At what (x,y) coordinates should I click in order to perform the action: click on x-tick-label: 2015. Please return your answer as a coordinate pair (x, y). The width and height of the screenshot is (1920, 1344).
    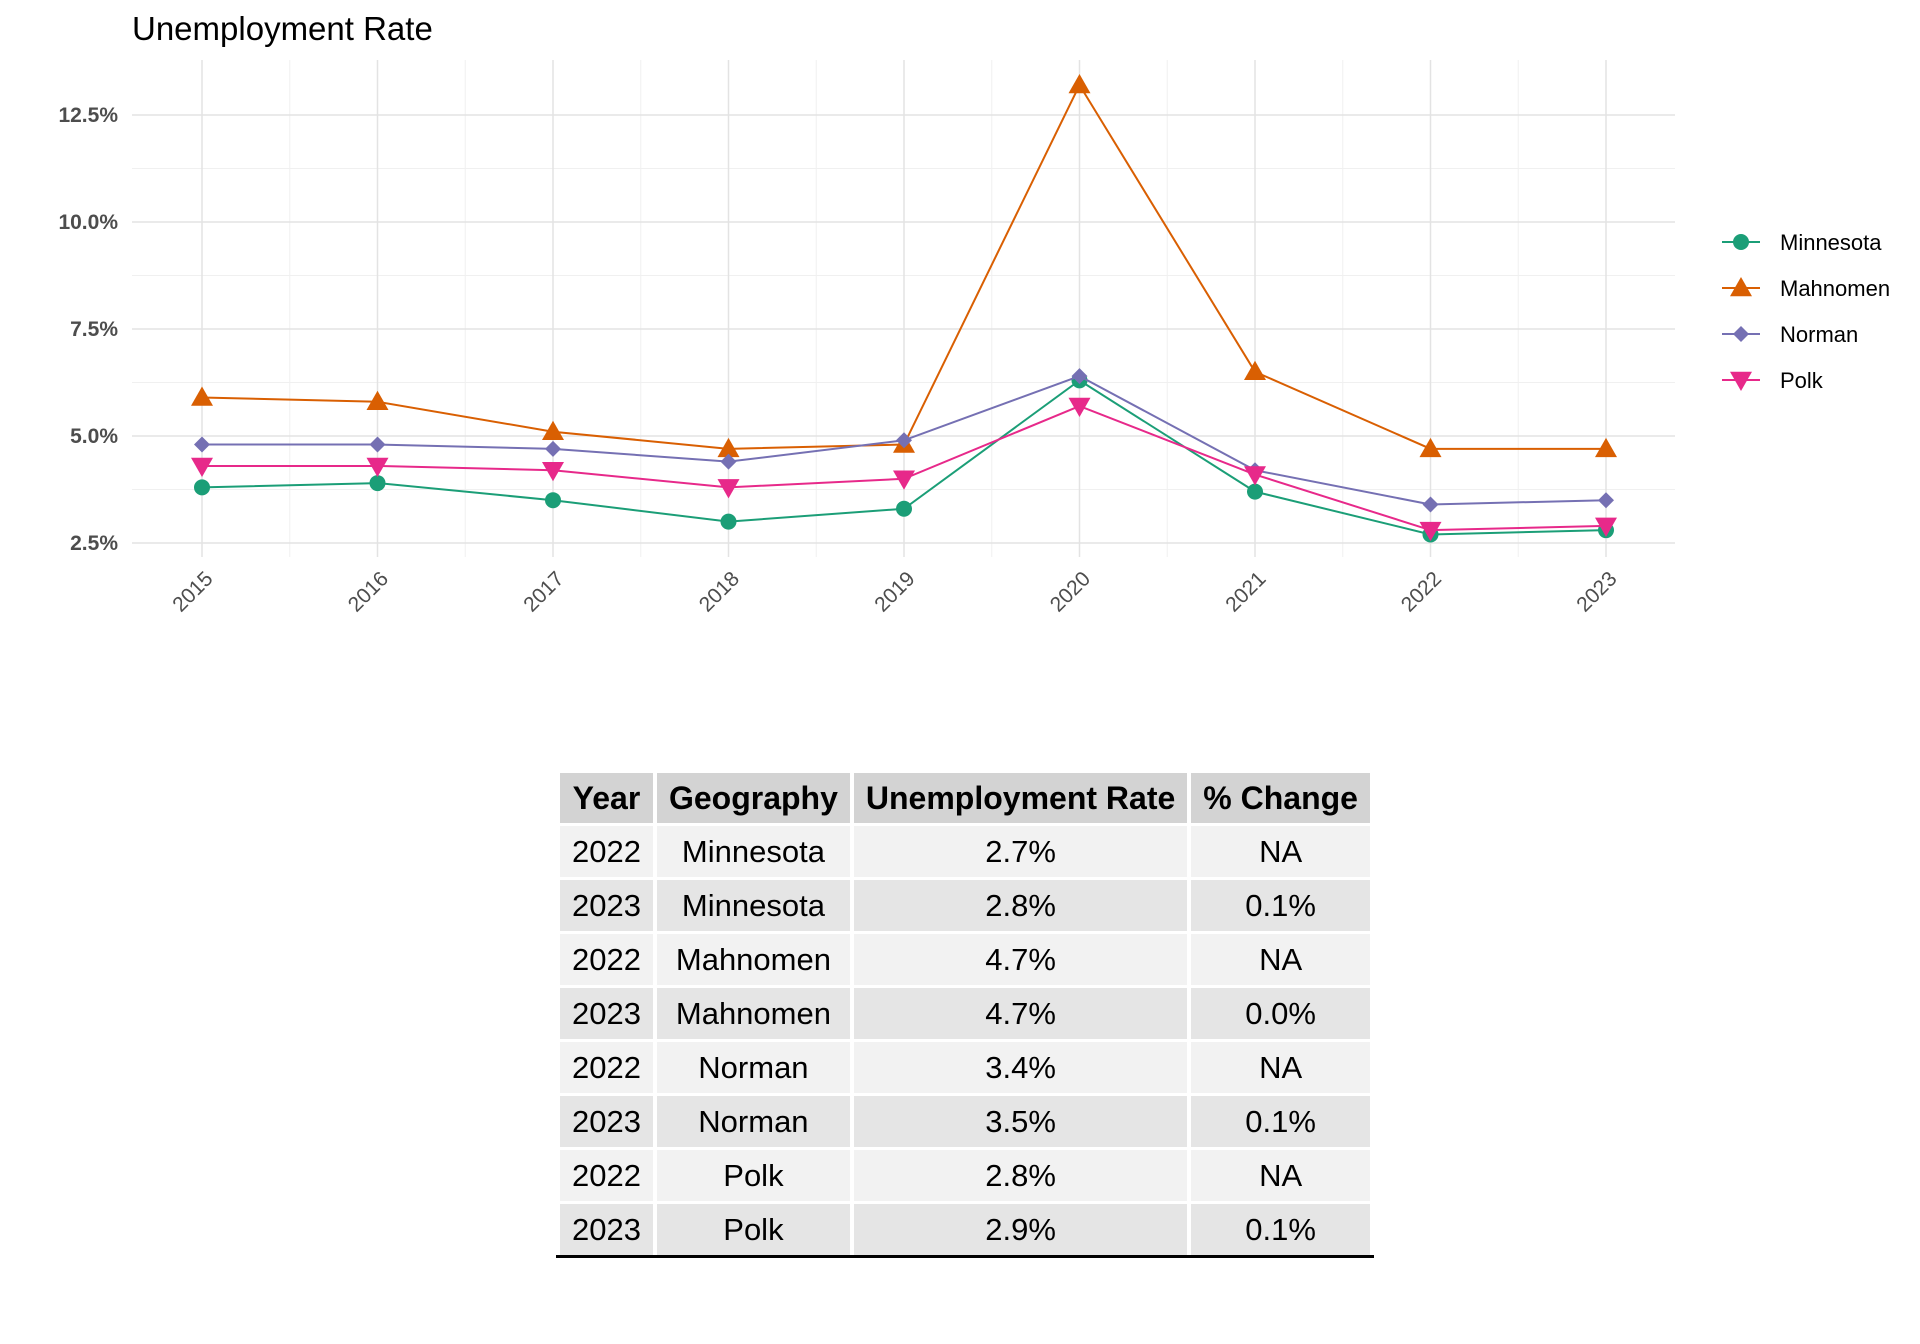
    Looking at the image, I should click on (192, 591).